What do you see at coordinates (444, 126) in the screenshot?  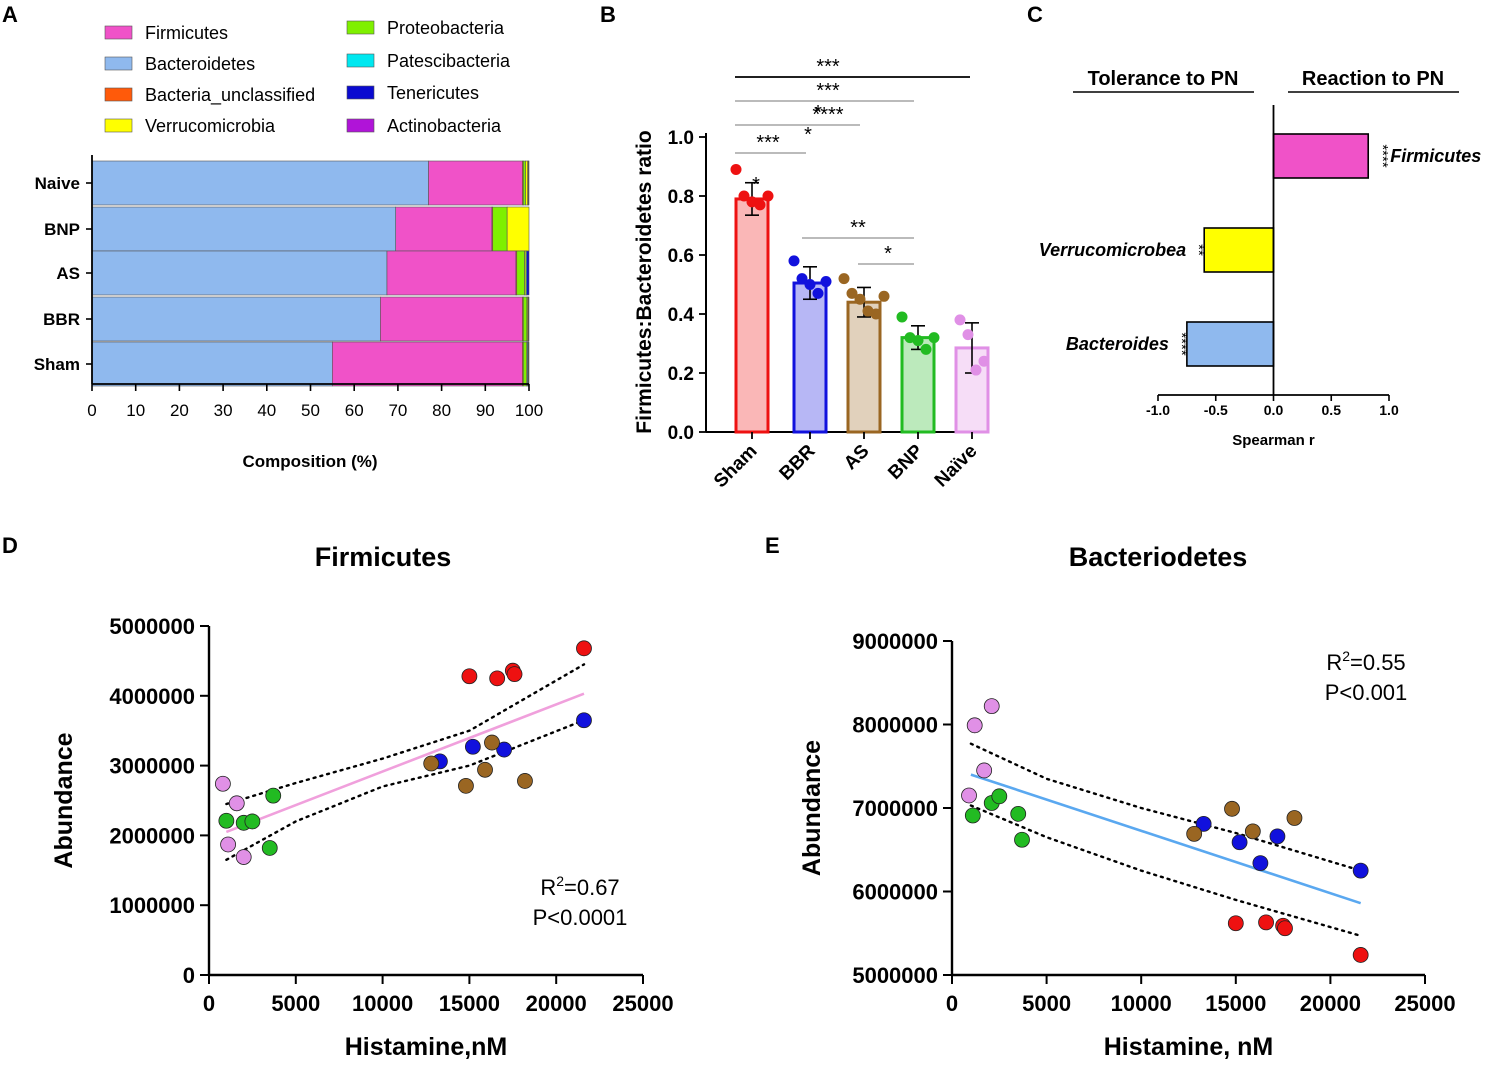 I see `legend-label-actinobacteria: Actinobacteria` at bounding box center [444, 126].